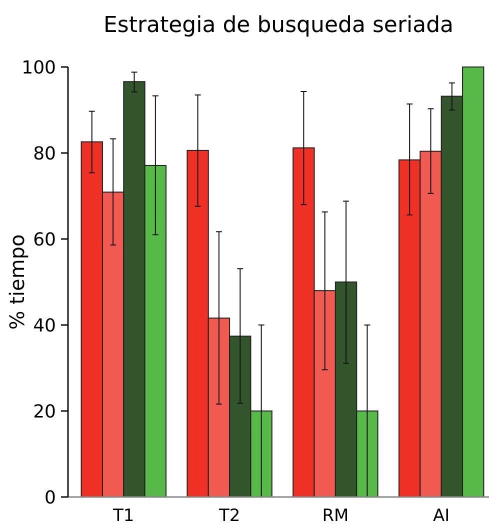  I want to click on y-tick-label: 60, so click(44, 239).